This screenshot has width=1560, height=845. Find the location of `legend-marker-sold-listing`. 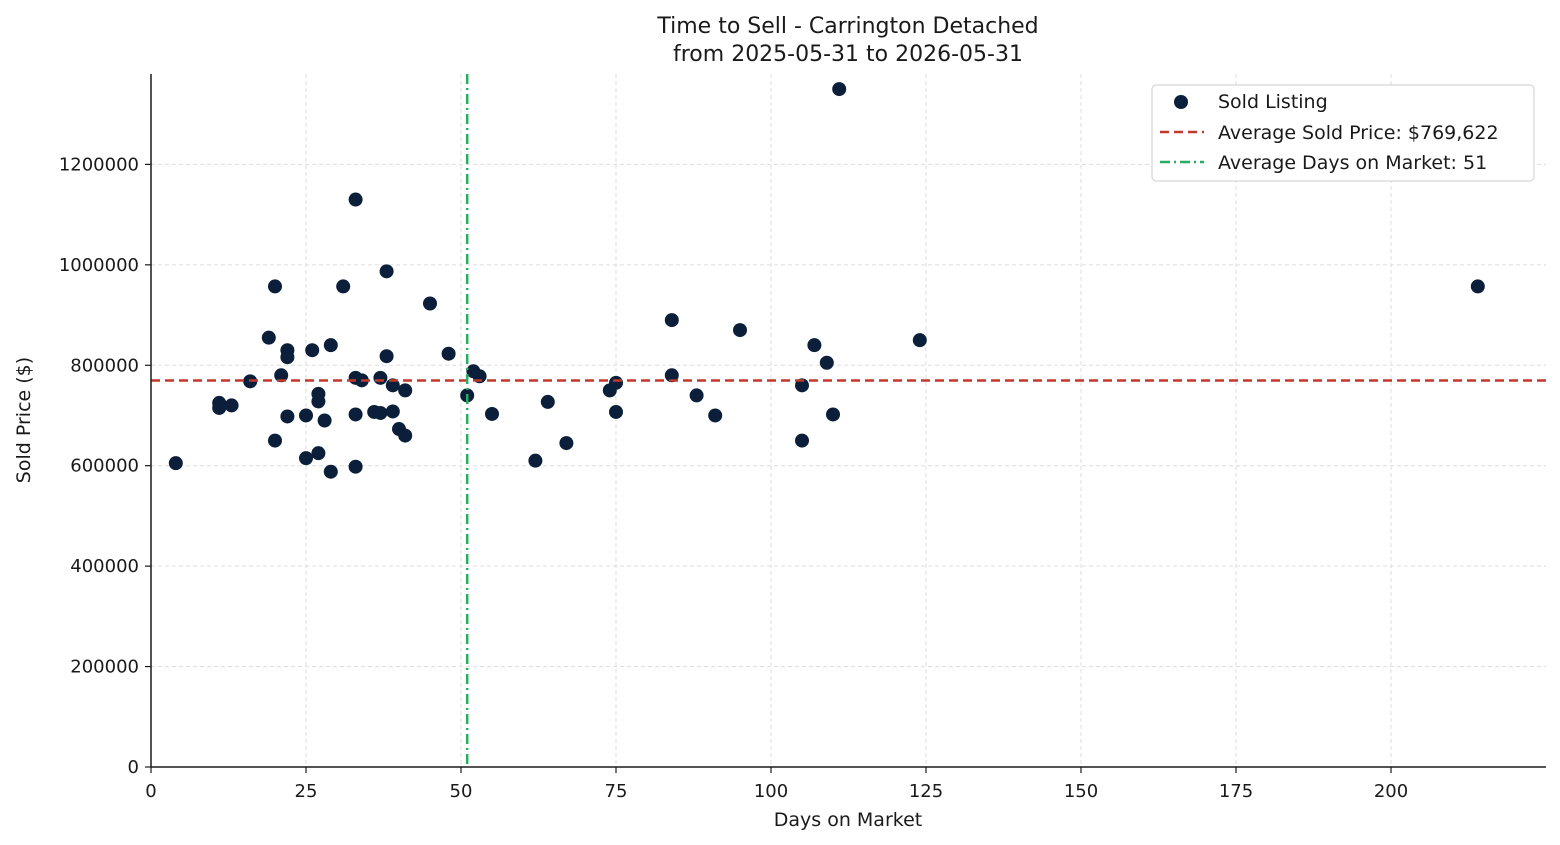

legend-marker-sold-listing is located at coordinates (1181, 102).